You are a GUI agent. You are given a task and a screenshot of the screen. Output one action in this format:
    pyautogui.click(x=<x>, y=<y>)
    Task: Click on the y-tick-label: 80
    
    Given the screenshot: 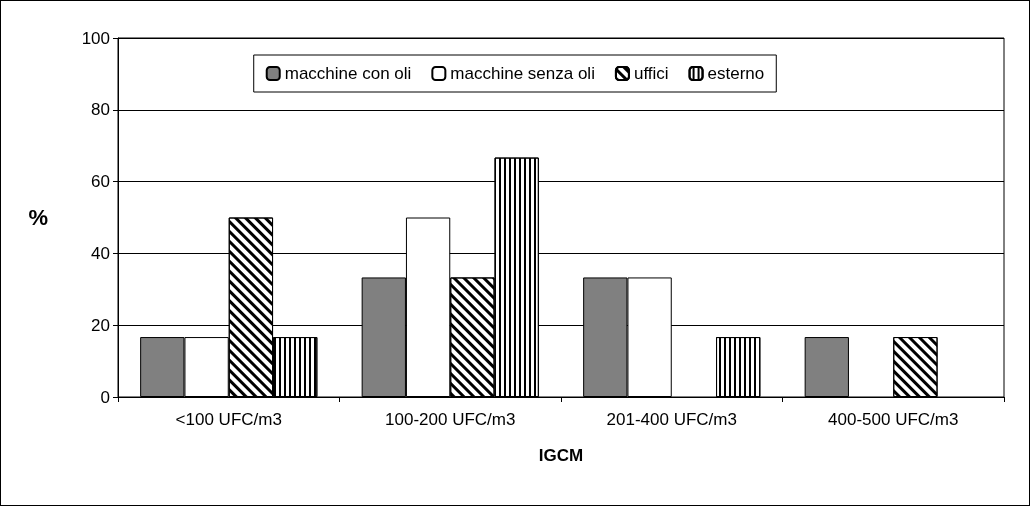 What is the action you would take?
    pyautogui.click(x=100, y=110)
    